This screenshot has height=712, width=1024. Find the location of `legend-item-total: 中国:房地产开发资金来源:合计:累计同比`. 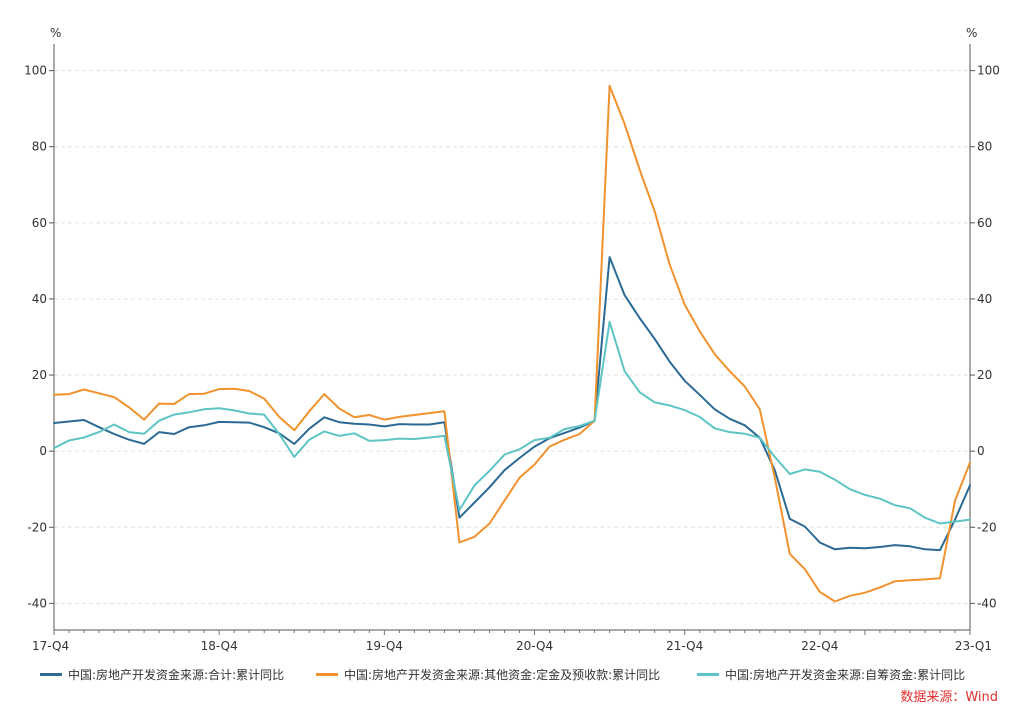

legend-item-total: 中国:房地产开发资金来源:合计:累计同比 is located at coordinates (162, 674).